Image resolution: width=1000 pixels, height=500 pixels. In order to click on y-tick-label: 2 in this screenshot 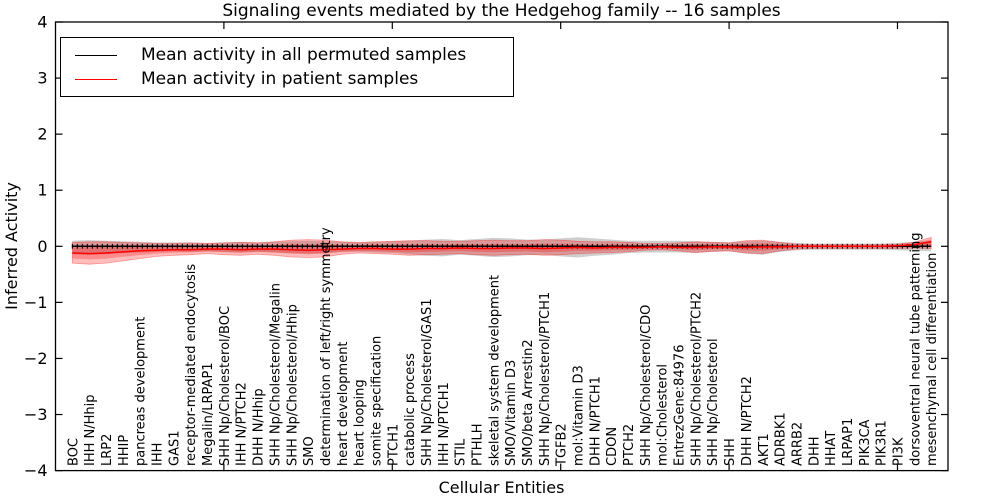, I will do `click(42, 134)`.